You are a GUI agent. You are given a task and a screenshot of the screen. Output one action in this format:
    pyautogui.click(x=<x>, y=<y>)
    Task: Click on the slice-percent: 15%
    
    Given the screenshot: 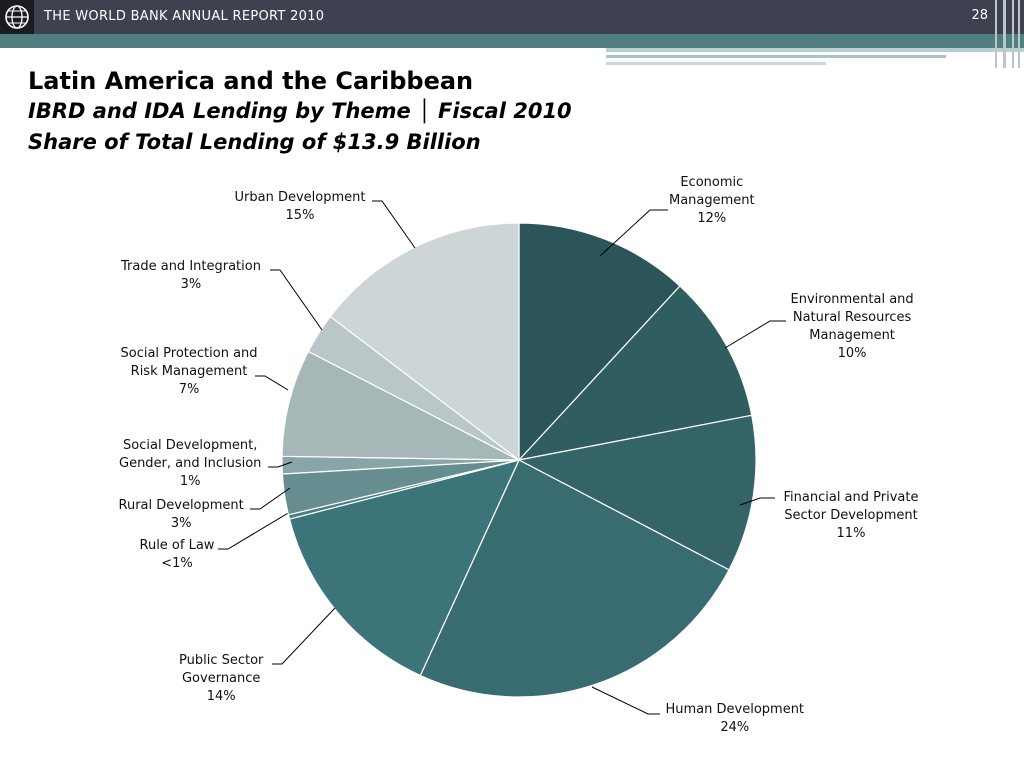 What is the action you would take?
    pyautogui.click(x=300, y=215)
    